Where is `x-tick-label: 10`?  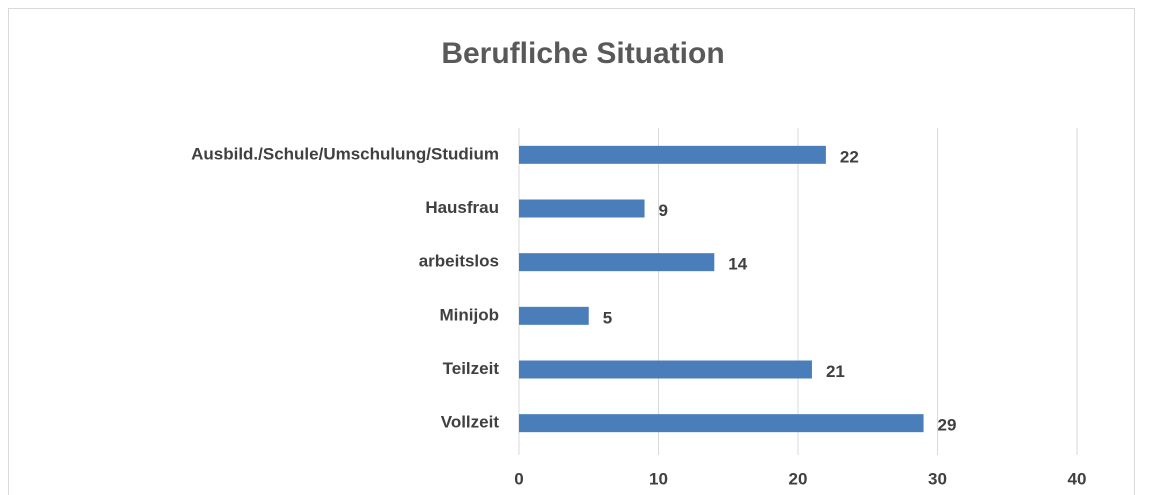
x-tick-label: 10 is located at coordinates (658, 478).